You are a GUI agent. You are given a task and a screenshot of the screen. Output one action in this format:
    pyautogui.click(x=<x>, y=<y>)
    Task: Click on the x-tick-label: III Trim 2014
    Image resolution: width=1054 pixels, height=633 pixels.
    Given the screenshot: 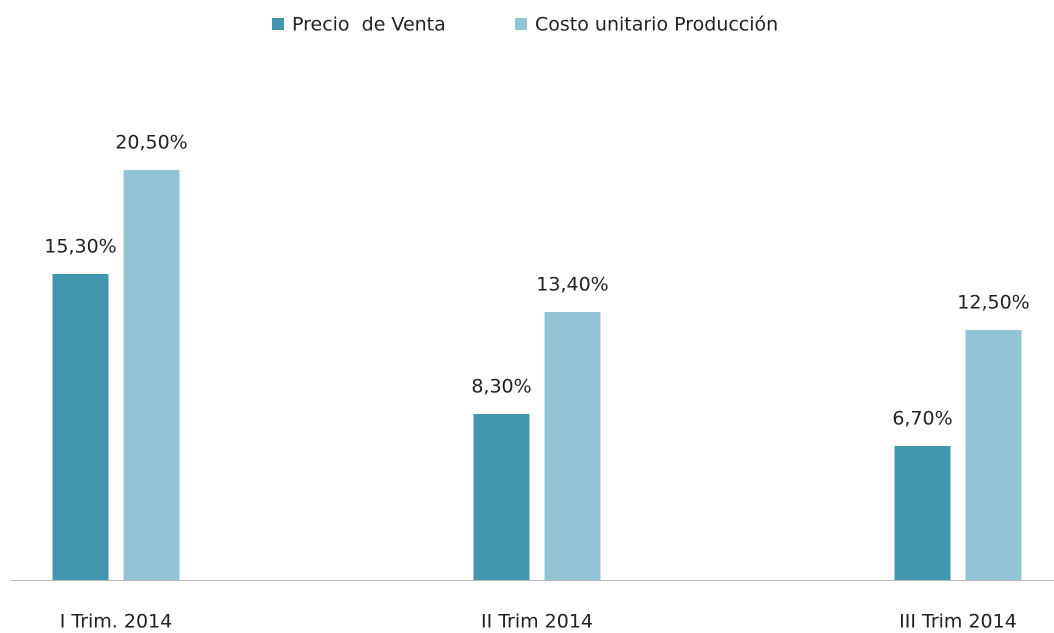 What is the action you would take?
    pyautogui.click(x=958, y=622)
    